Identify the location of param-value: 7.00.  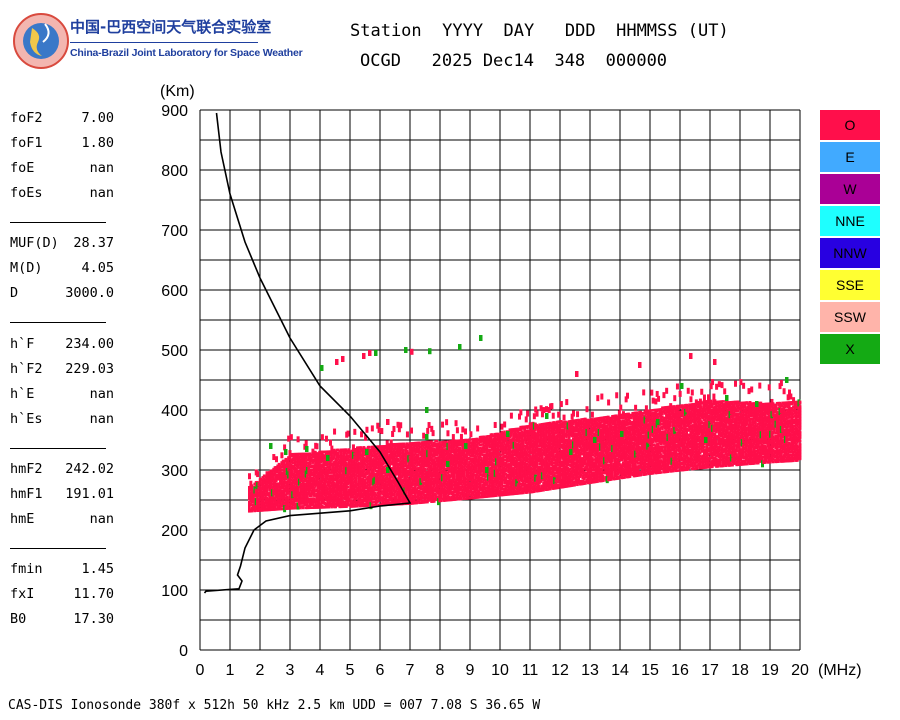
(97, 118).